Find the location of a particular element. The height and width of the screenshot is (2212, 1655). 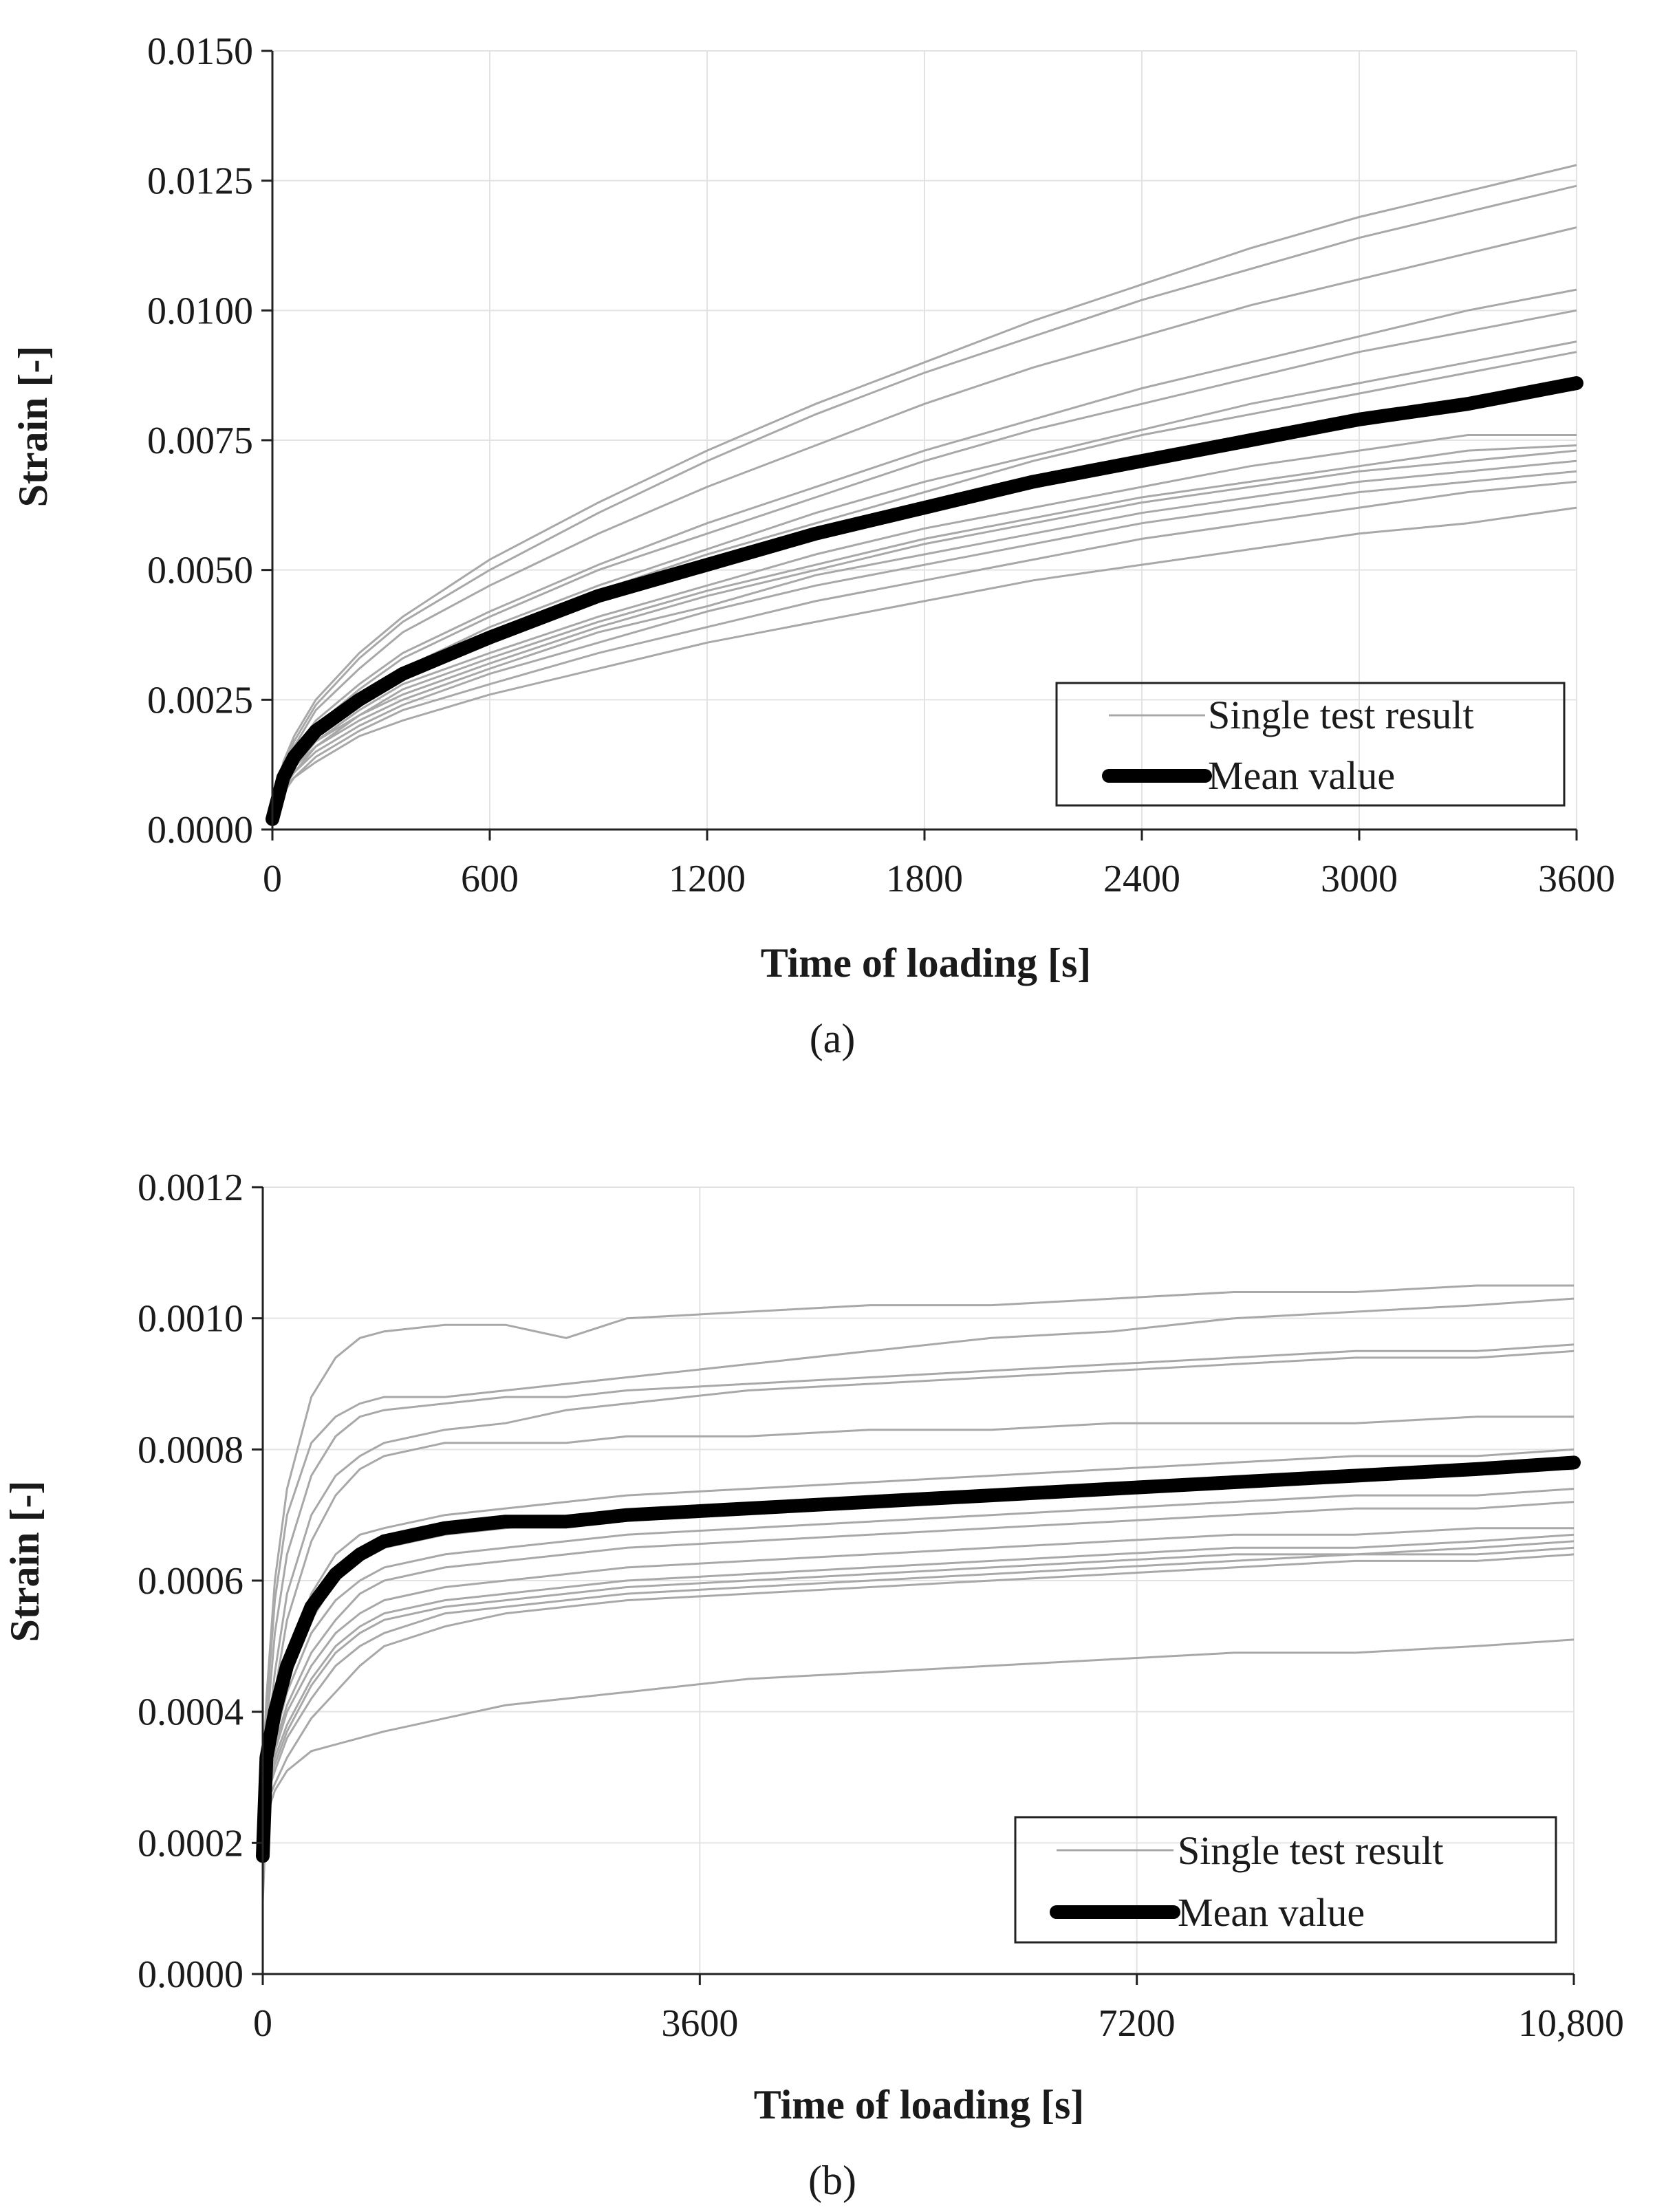

x-tick-label-a: 3600 is located at coordinates (1577, 879).